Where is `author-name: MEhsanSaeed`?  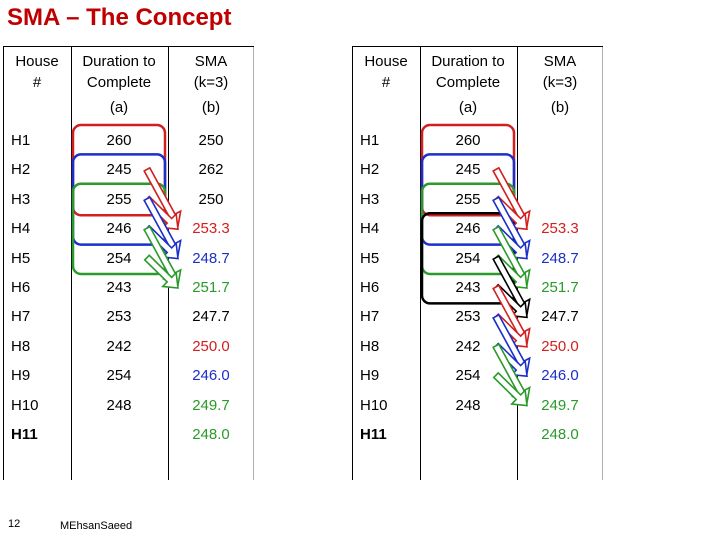 author-name: MEhsanSaeed is located at coordinates (96, 526).